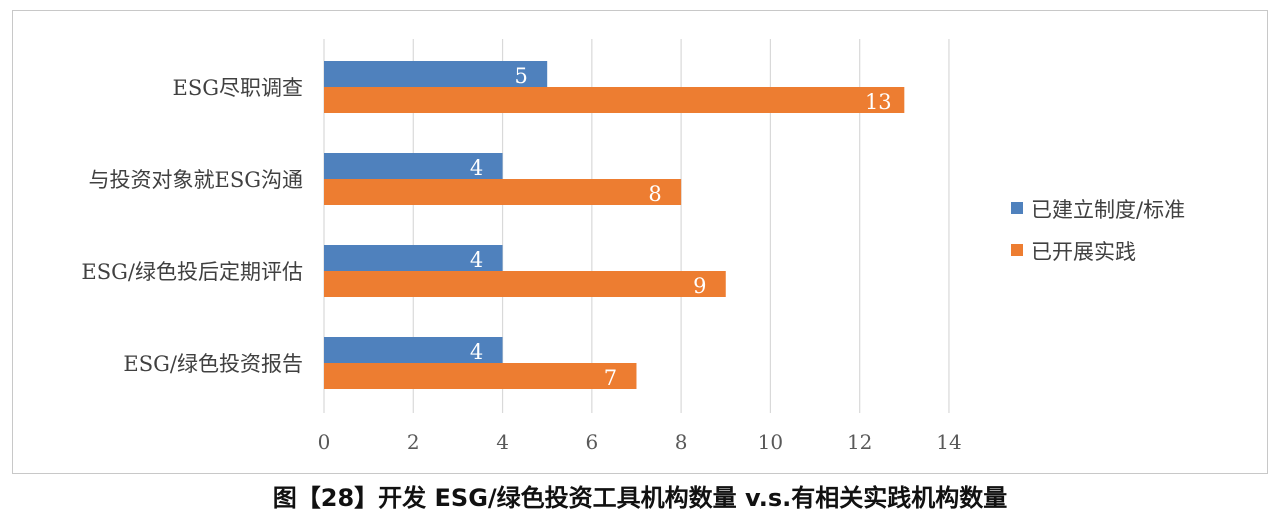 The width and height of the screenshot is (1280, 530). I want to click on figure-caption: 图【28】开发 ESG/绿色投资工具机构数量 v.s.有相关实践机构数量, so click(640, 498).